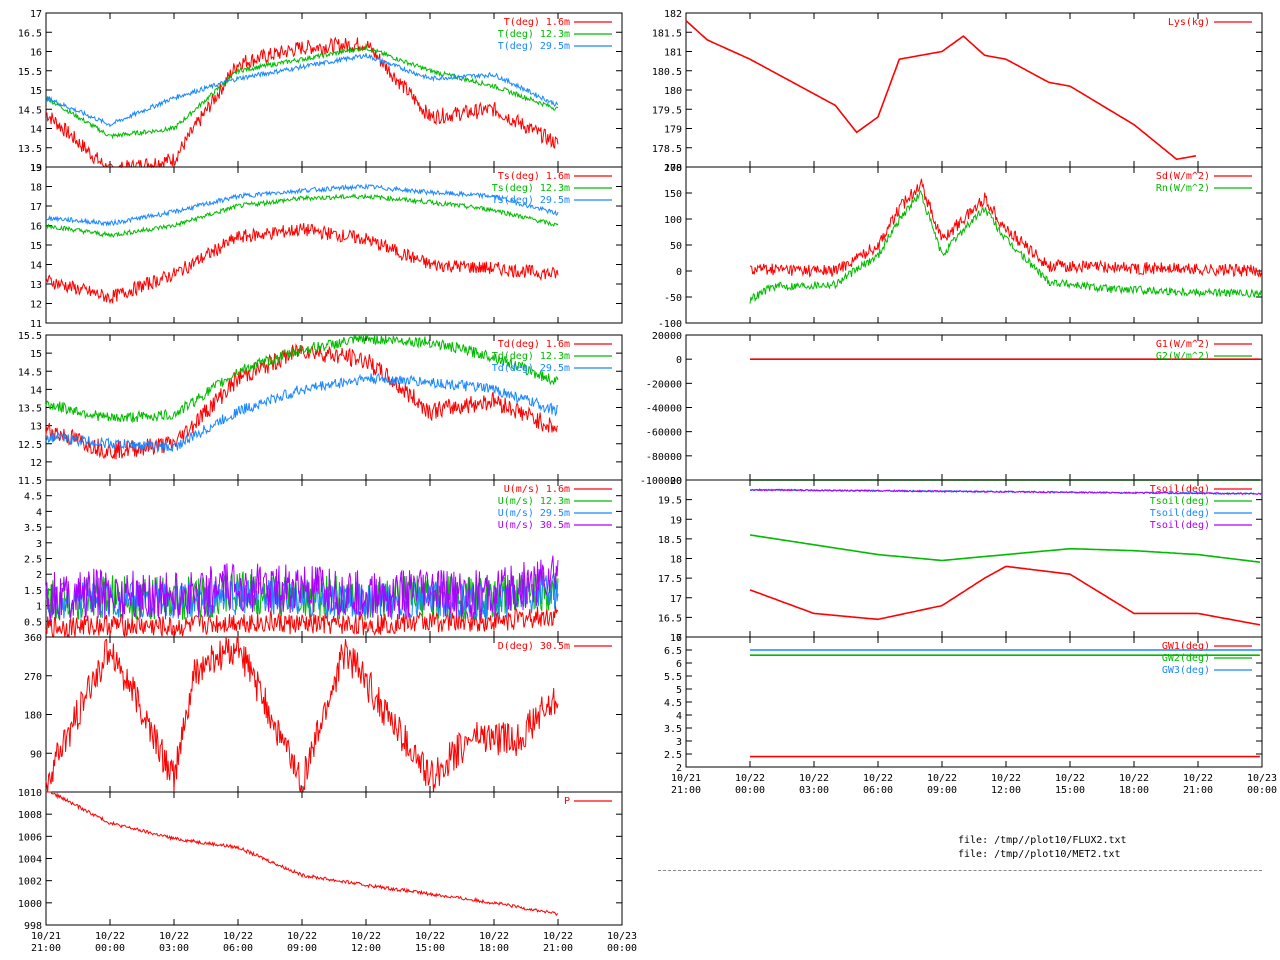 Image resolution: width=1280 pixels, height=960 pixels. I want to click on y-tick-label: 4, so click(39, 512).